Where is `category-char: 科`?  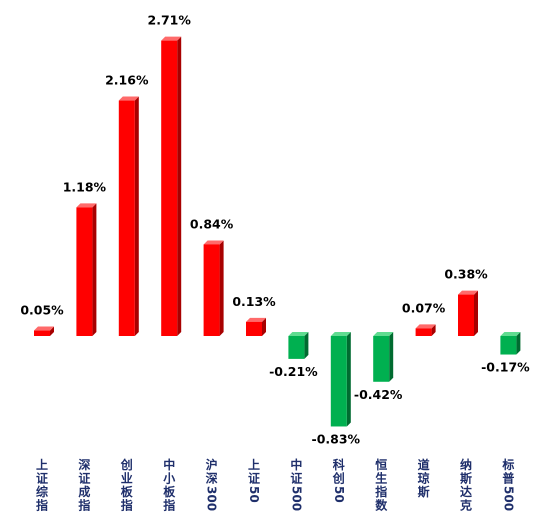 category-char: 科 is located at coordinates (339, 464).